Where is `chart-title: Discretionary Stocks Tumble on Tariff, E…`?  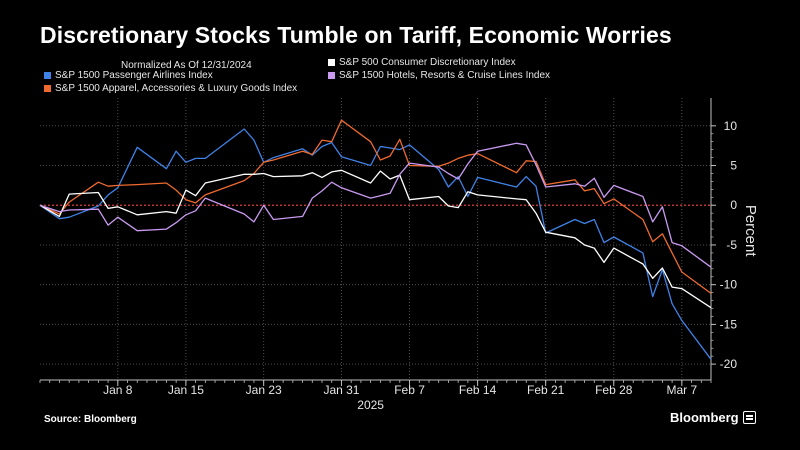
chart-title: Discretionary Stocks Tumble on Tariff, E… is located at coordinates (356, 35).